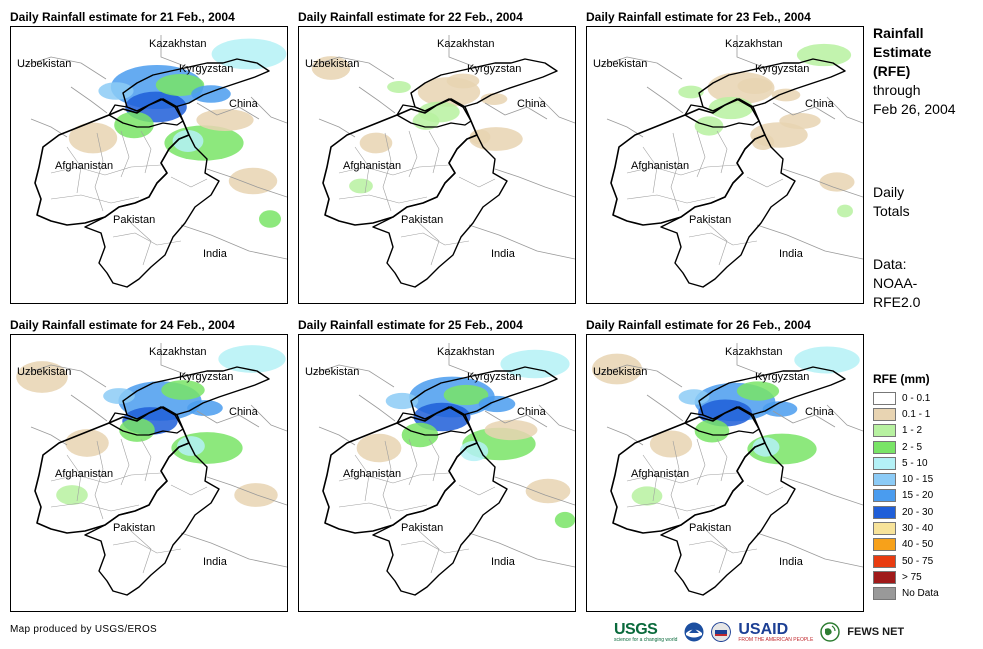 This screenshot has height=649, width=983. Describe the element at coordinates (916, 398) in the screenshot. I see `legend-label: 0 - 0.1` at that location.